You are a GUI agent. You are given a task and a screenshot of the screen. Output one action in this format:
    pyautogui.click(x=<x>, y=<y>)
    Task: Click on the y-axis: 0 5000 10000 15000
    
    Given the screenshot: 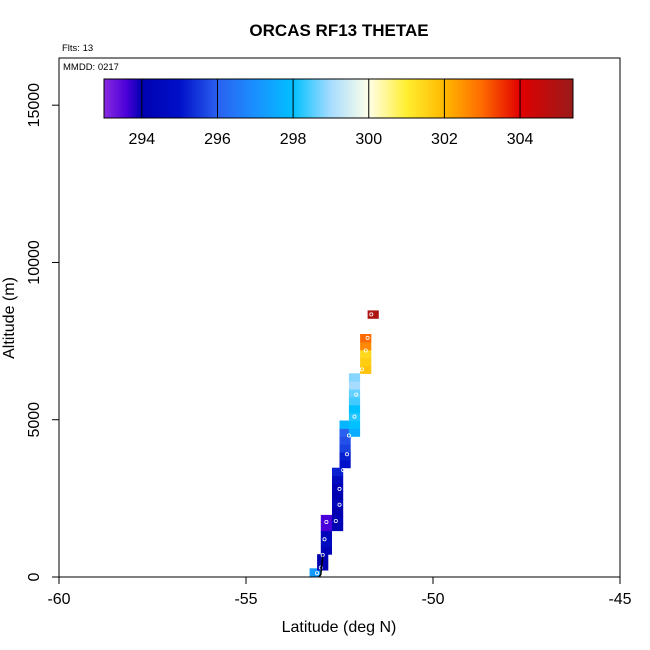 What is the action you would take?
    pyautogui.click(x=42, y=332)
    